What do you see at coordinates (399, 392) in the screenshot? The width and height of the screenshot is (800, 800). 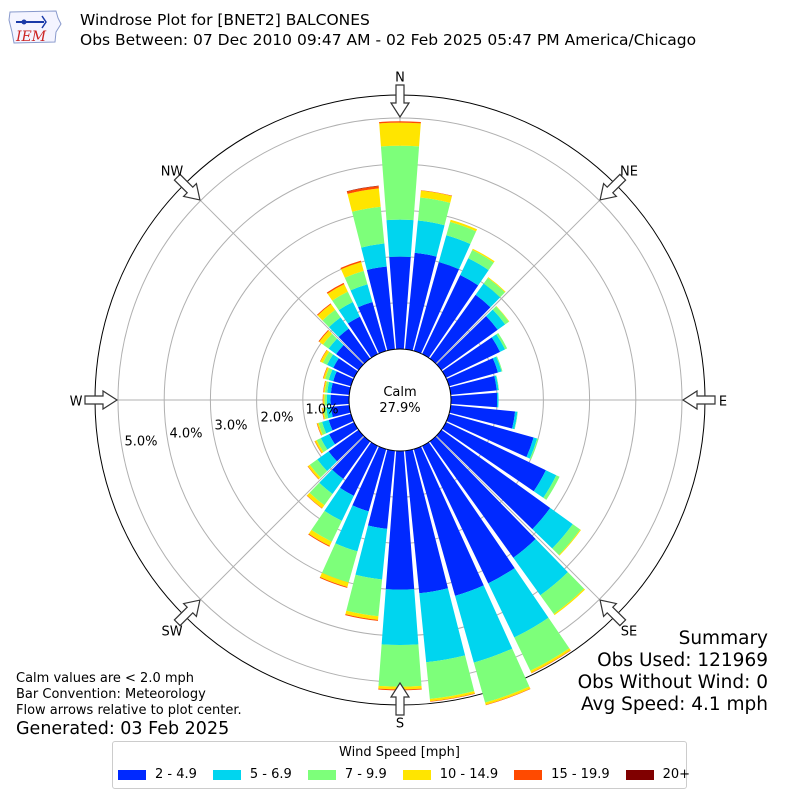 I see `calm-label: Calm` at bounding box center [399, 392].